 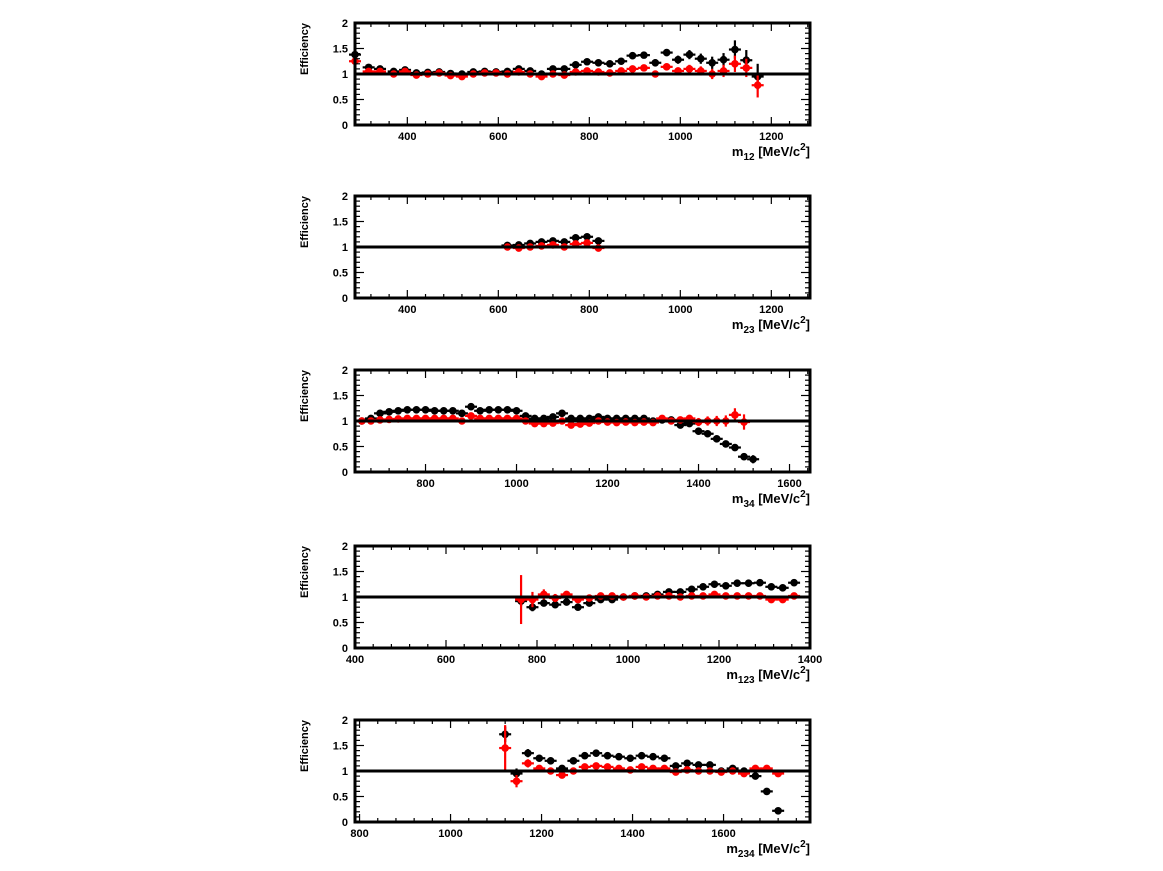 I want to click on series-black, so click(x=557, y=433).